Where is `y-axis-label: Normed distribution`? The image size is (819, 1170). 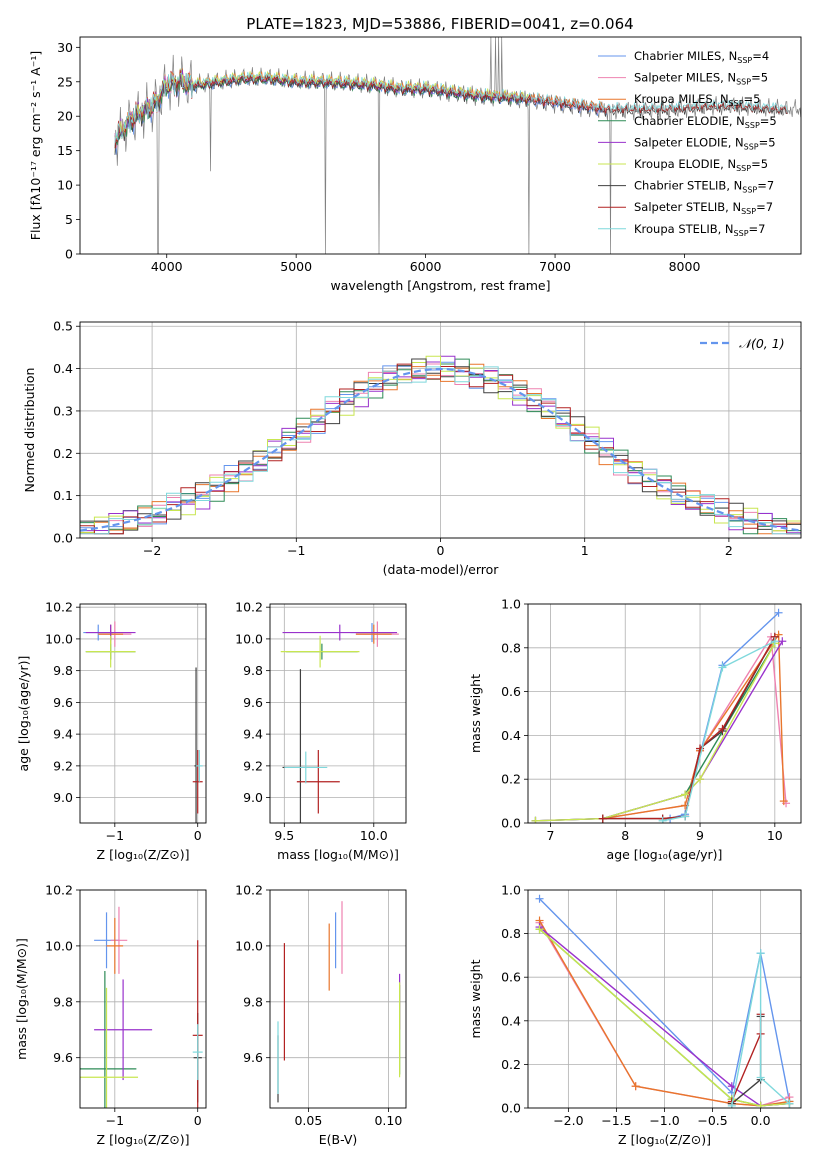
y-axis-label: Normed distribution is located at coordinates (29, 430).